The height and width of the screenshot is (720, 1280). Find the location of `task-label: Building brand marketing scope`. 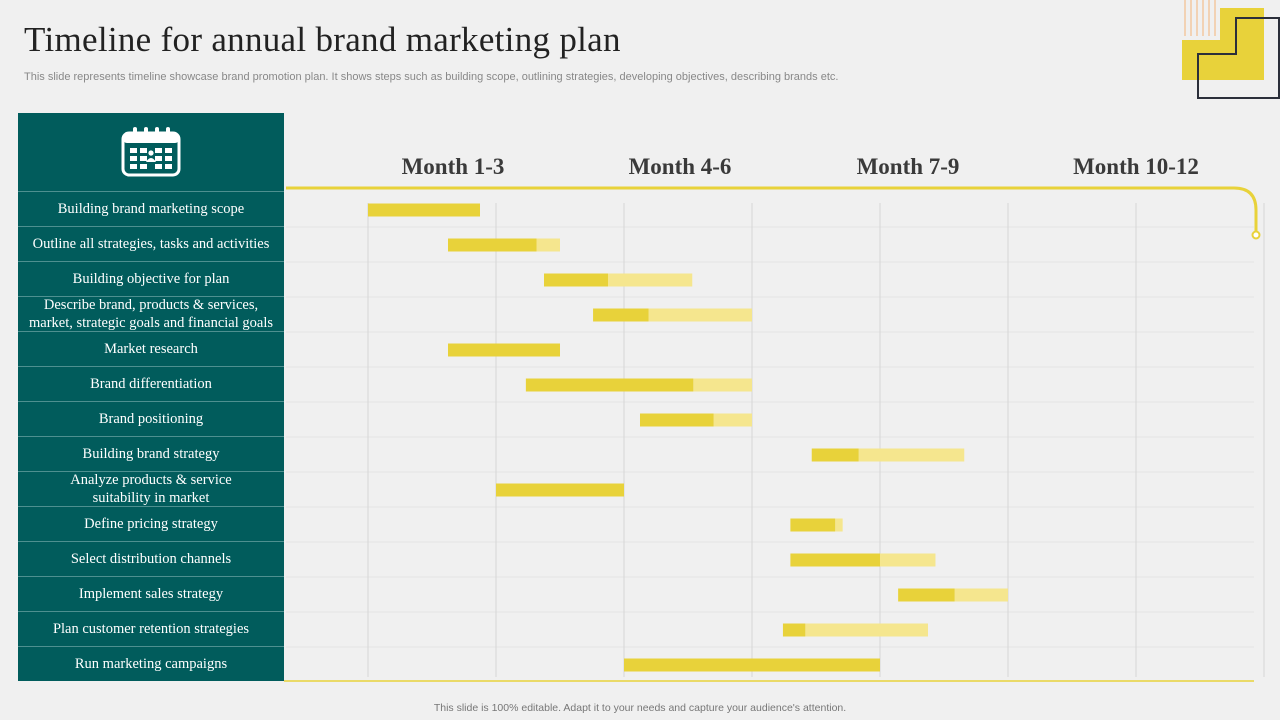

task-label: Building brand marketing scope is located at coordinates (151, 209).